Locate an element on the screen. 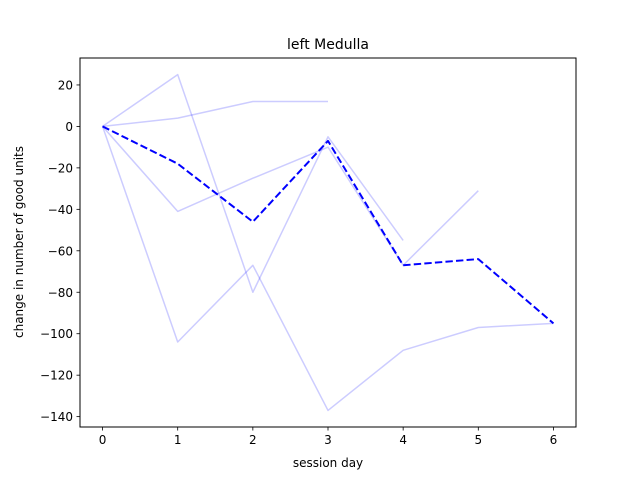 The image size is (640, 480). y-tick-label: 20 is located at coordinates (65, 85).